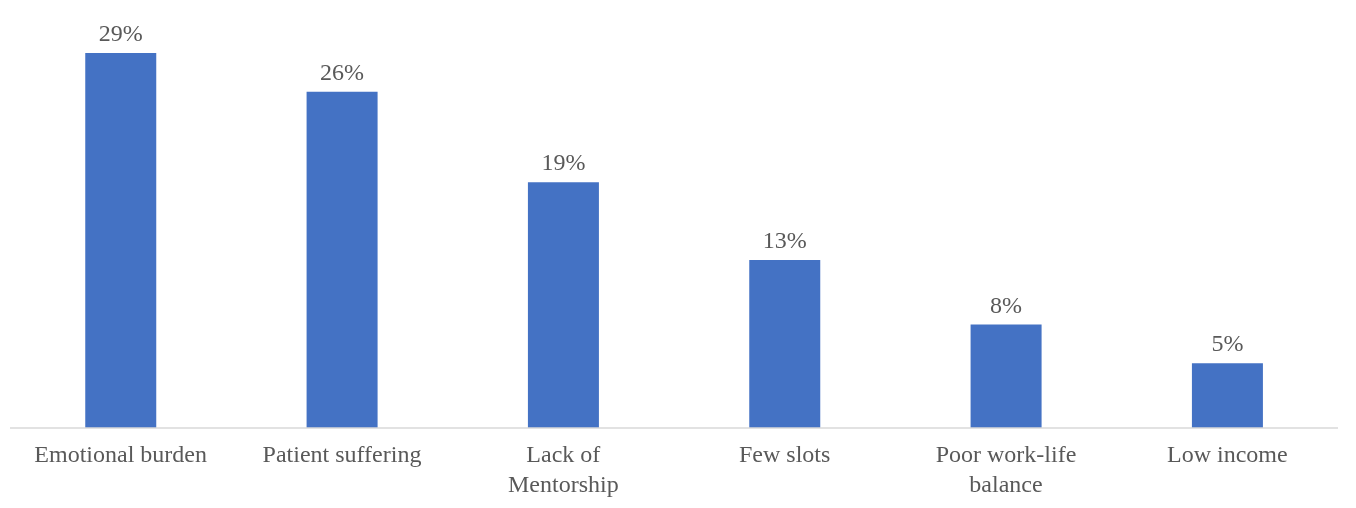 The image size is (1356, 508). I want to click on x-tick-label: Emotional burden, so click(120, 454).